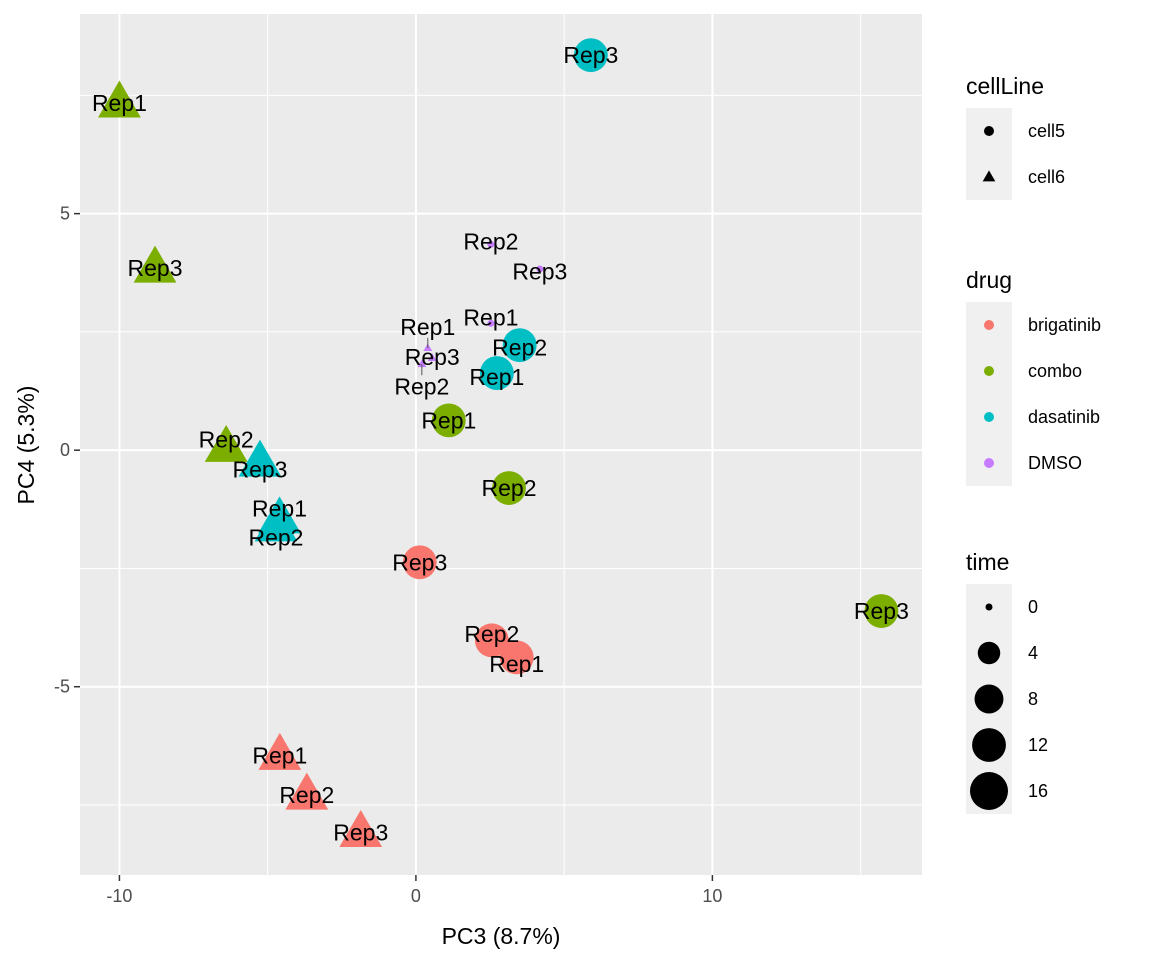 The image size is (1152, 965). Describe the element at coordinates (989, 417) in the screenshot. I see `legend-key-dasatinib` at that location.